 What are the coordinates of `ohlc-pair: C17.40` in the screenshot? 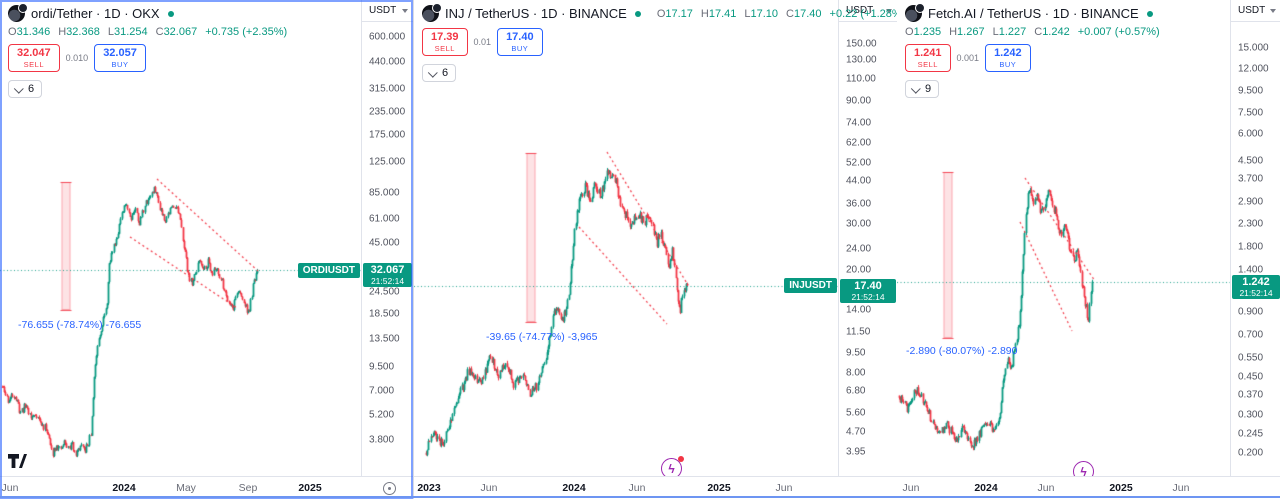 It's located at (803, 14).